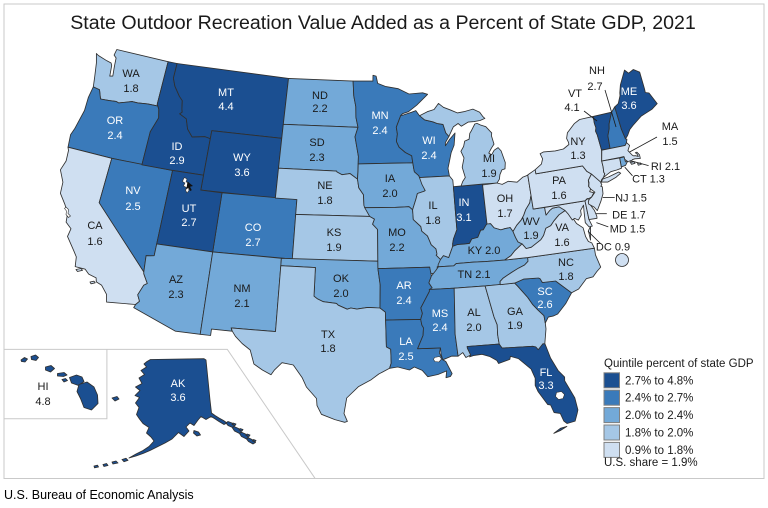 Image resolution: width=768 pixels, height=508 pixels. Describe the element at coordinates (659, 399) in the screenshot. I see `svg-text: 2.4% to 2.7%` at that location.